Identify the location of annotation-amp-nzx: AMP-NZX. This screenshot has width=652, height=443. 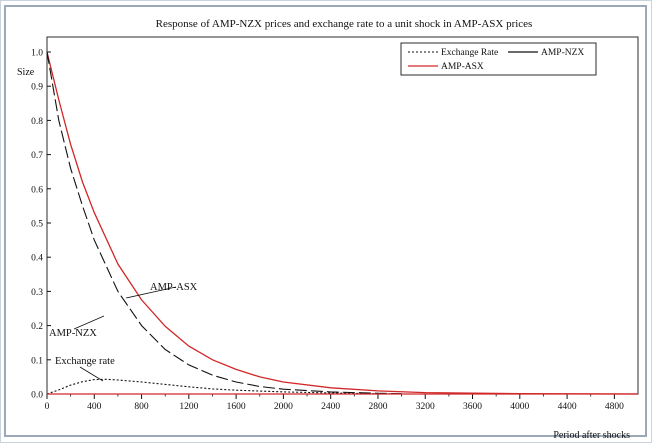
(73, 333).